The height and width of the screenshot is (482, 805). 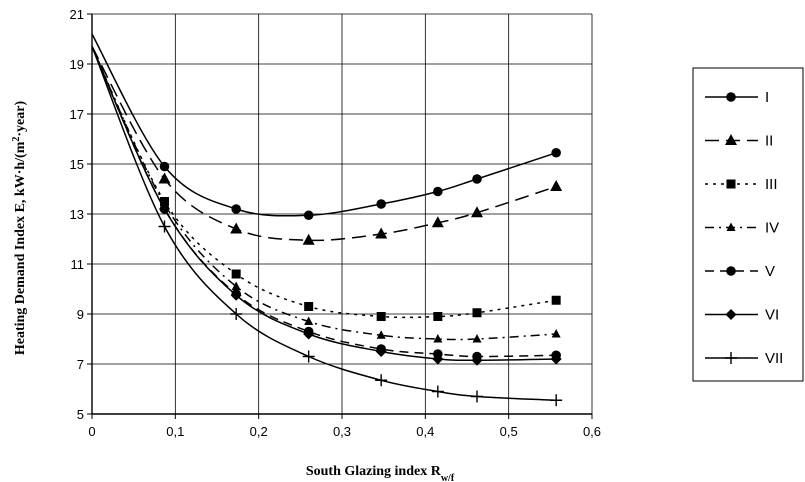 What do you see at coordinates (425, 431) in the screenshot?
I see `x-tick-label: 0,4` at bounding box center [425, 431].